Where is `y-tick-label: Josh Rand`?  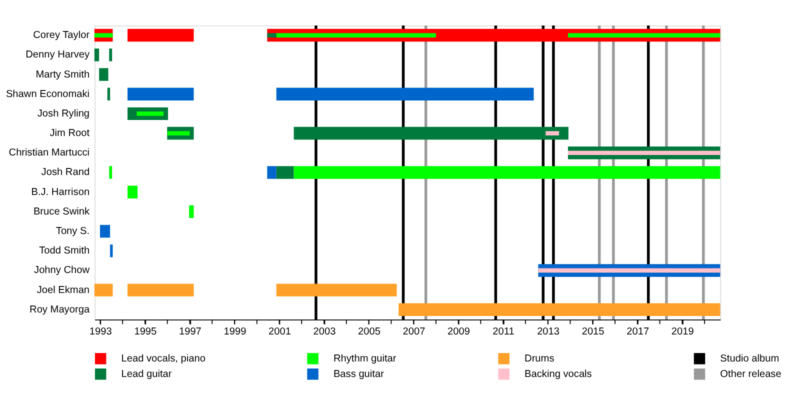
y-tick-label: Josh Rand is located at coordinates (65, 172).